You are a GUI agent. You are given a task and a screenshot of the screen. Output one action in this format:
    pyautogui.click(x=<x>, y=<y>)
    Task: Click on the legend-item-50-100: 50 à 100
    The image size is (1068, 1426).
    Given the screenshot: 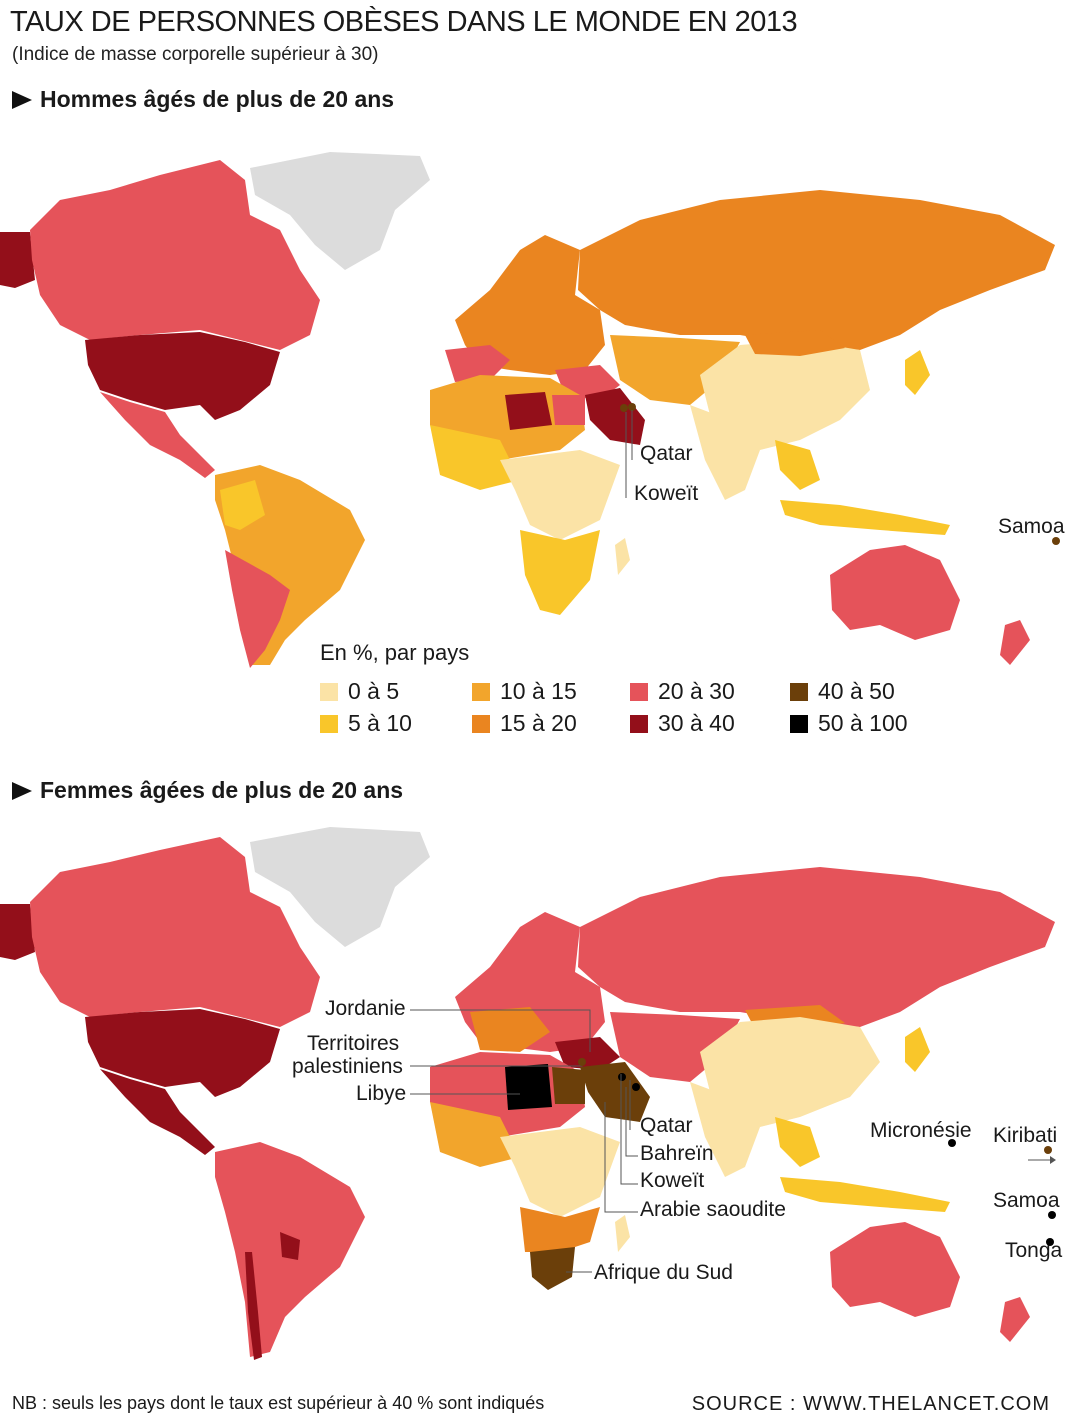 What is the action you would take?
    pyautogui.click(x=849, y=723)
    